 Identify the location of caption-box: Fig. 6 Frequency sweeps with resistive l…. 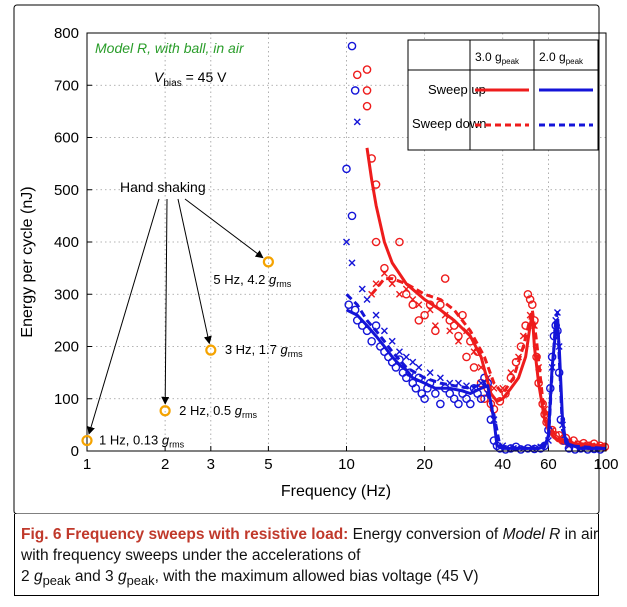
(306, 555).